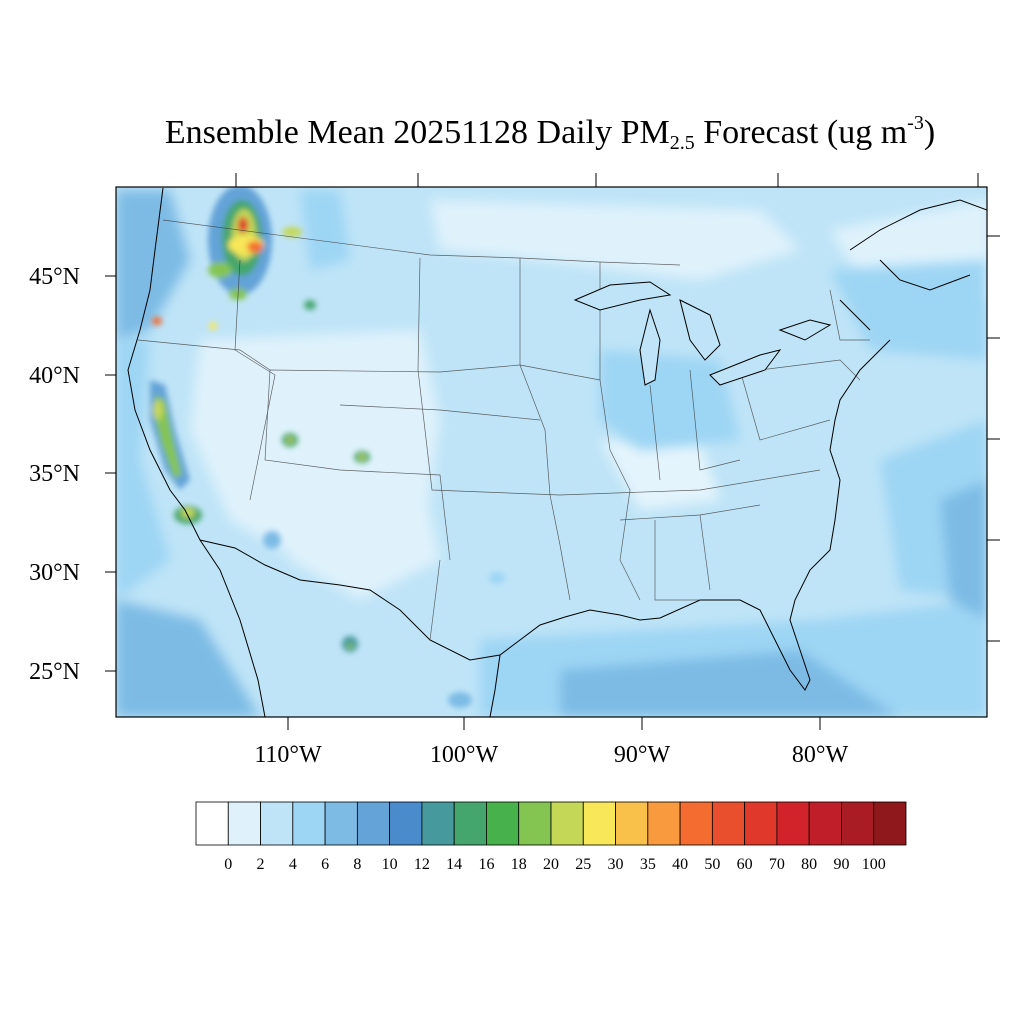  What do you see at coordinates (680, 864) in the screenshot?
I see `colorbar-label: 40` at bounding box center [680, 864].